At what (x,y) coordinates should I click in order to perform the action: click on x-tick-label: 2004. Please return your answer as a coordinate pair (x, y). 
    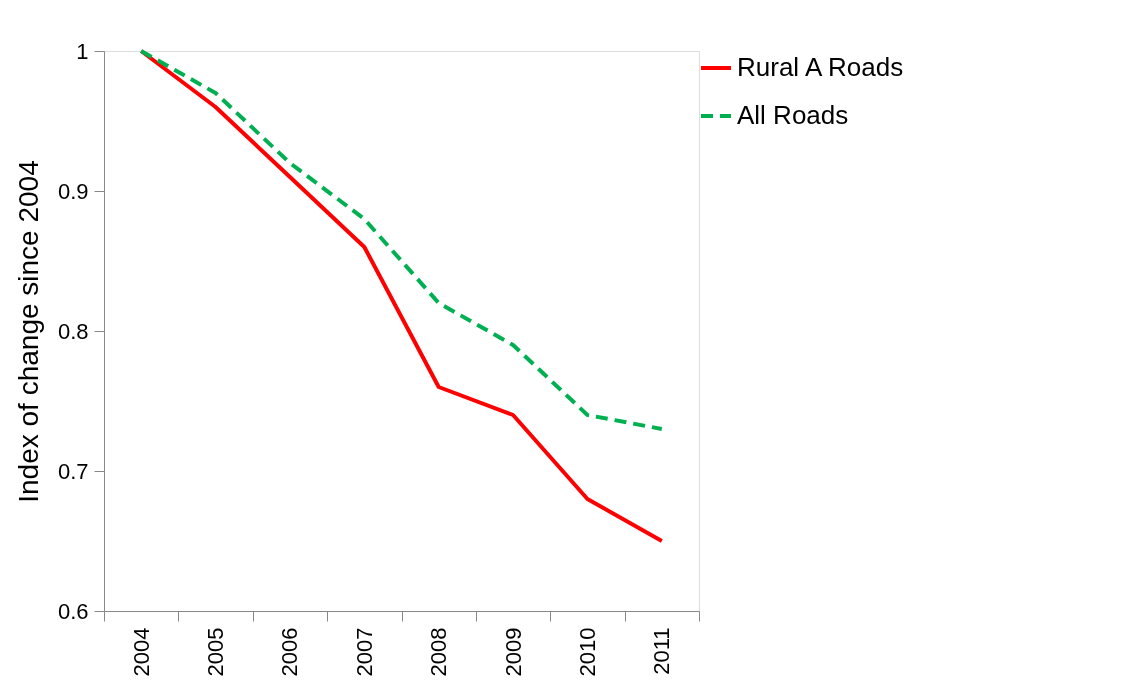
    Looking at the image, I should click on (141, 652).